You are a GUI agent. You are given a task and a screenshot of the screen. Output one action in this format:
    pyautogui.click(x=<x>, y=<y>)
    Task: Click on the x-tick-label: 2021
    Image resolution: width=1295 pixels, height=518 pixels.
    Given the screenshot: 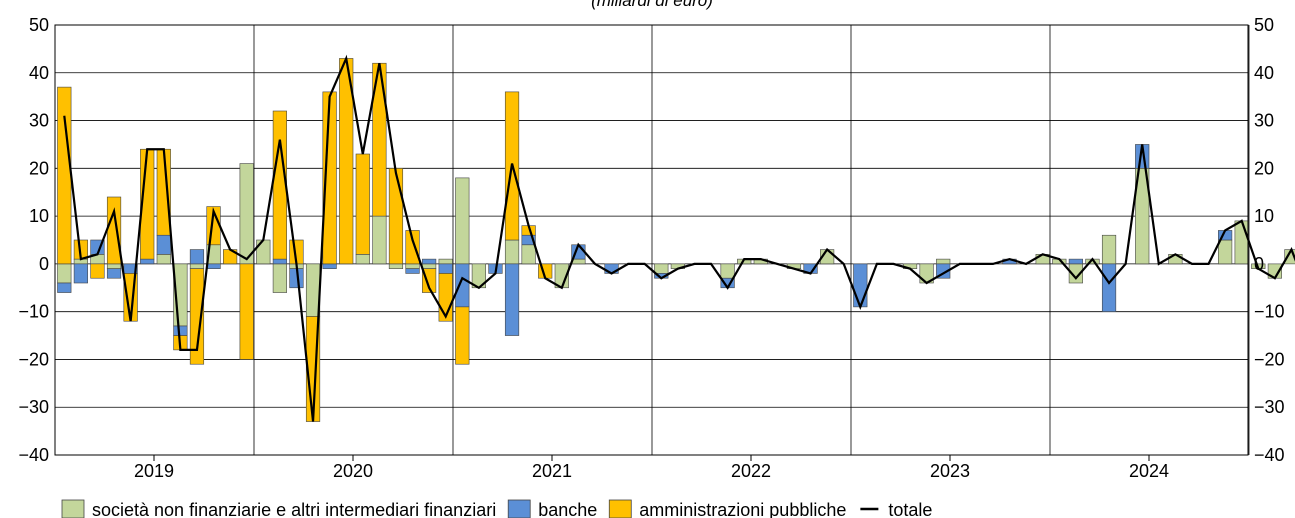 What is the action you would take?
    pyautogui.click(x=552, y=471)
    